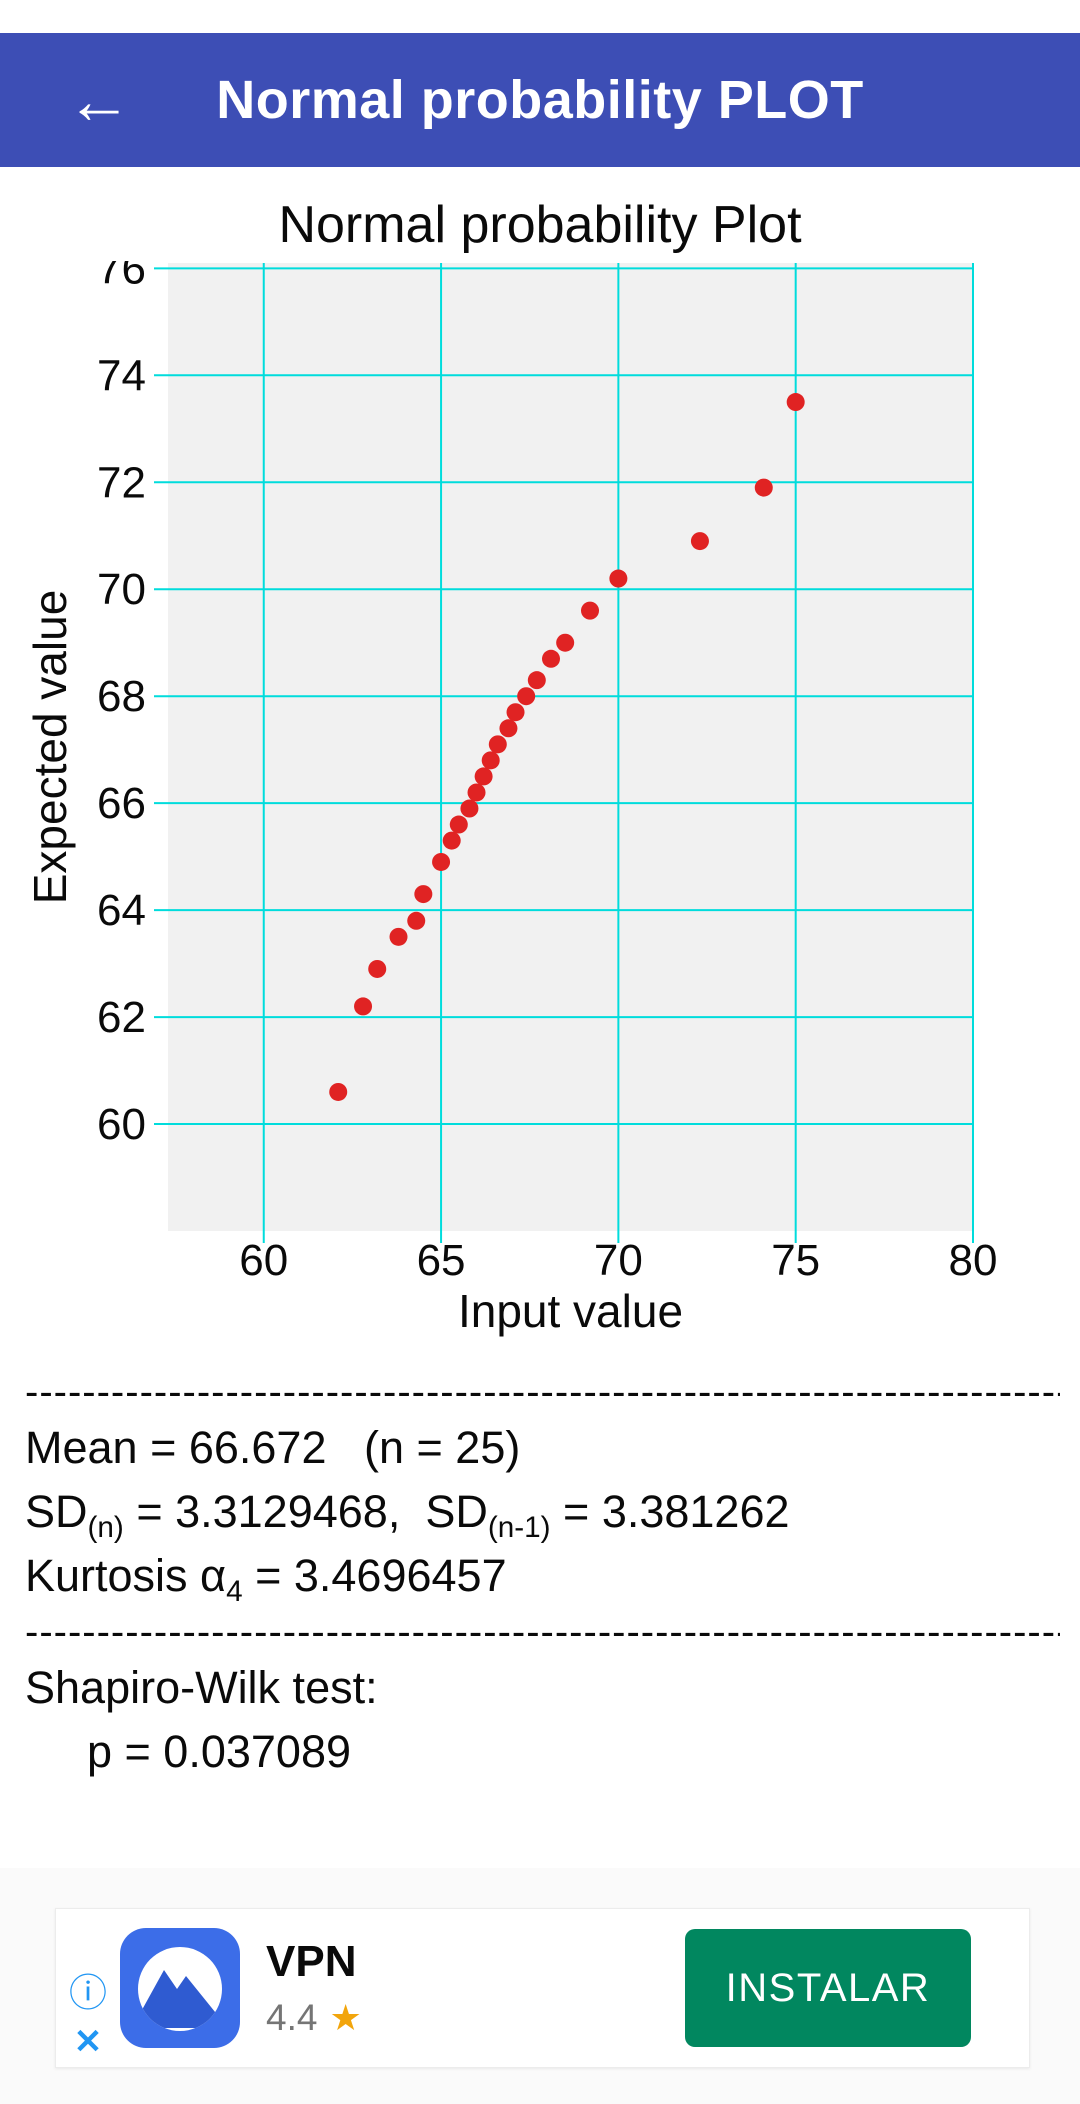  I want to click on x-tick-label: 70, so click(618, 1260).